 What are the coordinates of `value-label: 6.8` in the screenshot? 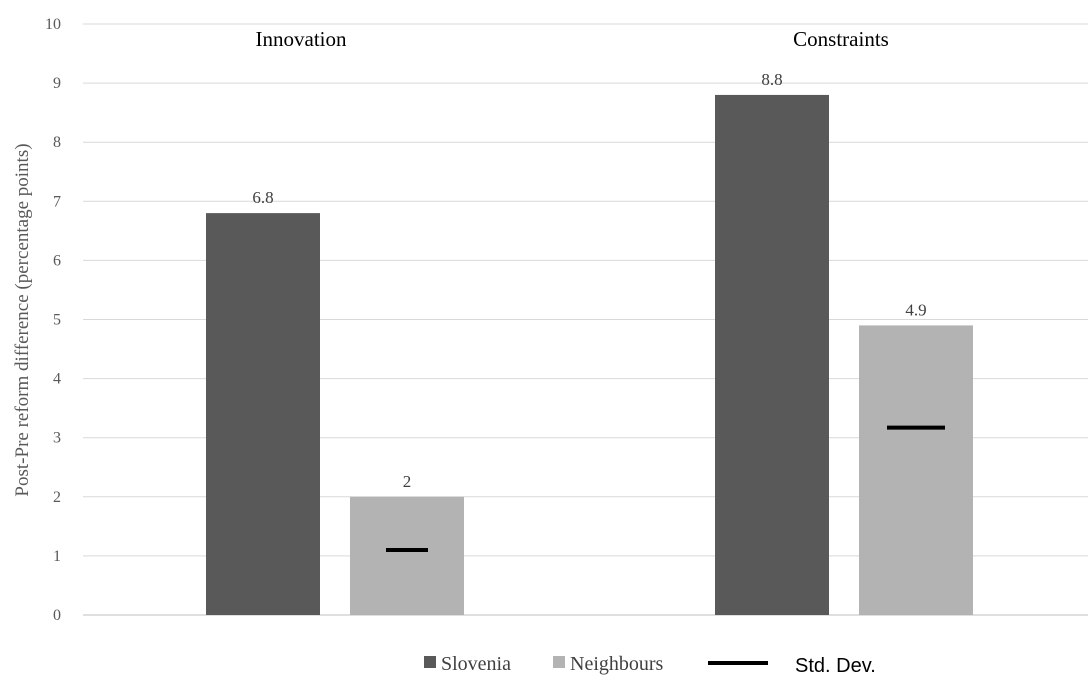 It's located at (262, 197).